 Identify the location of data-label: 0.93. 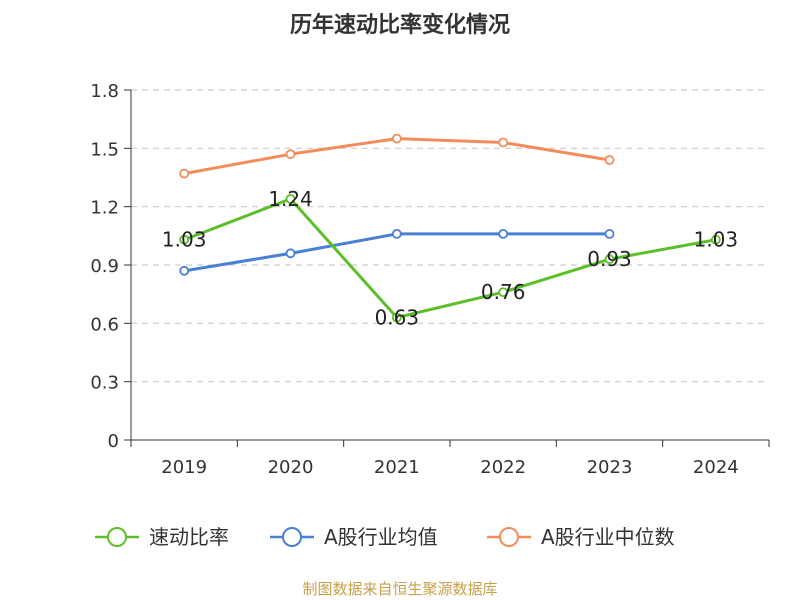
(609, 259).